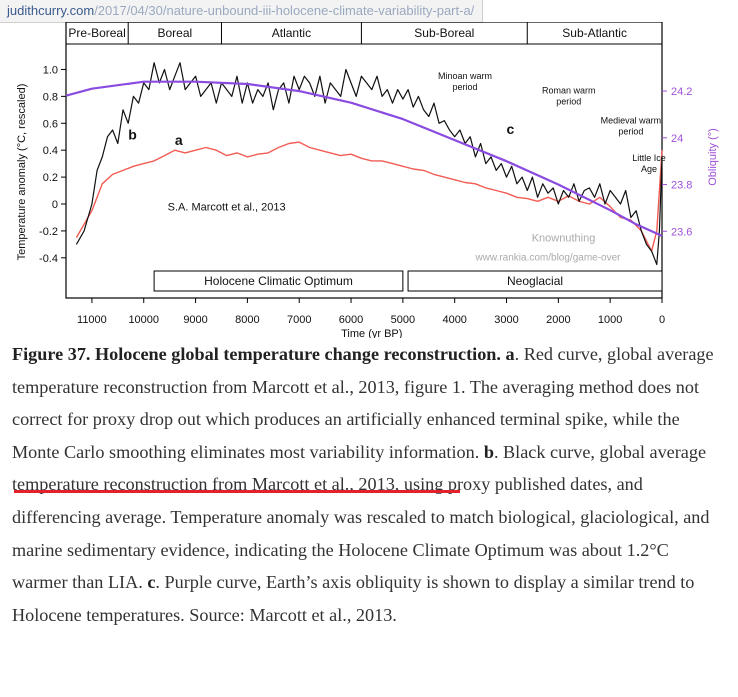 The width and height of the screenshot is (738, 697). Describe the element at coordinates (195, 320) in the screenshot. I see `x-tick-label: 9000` at that location.